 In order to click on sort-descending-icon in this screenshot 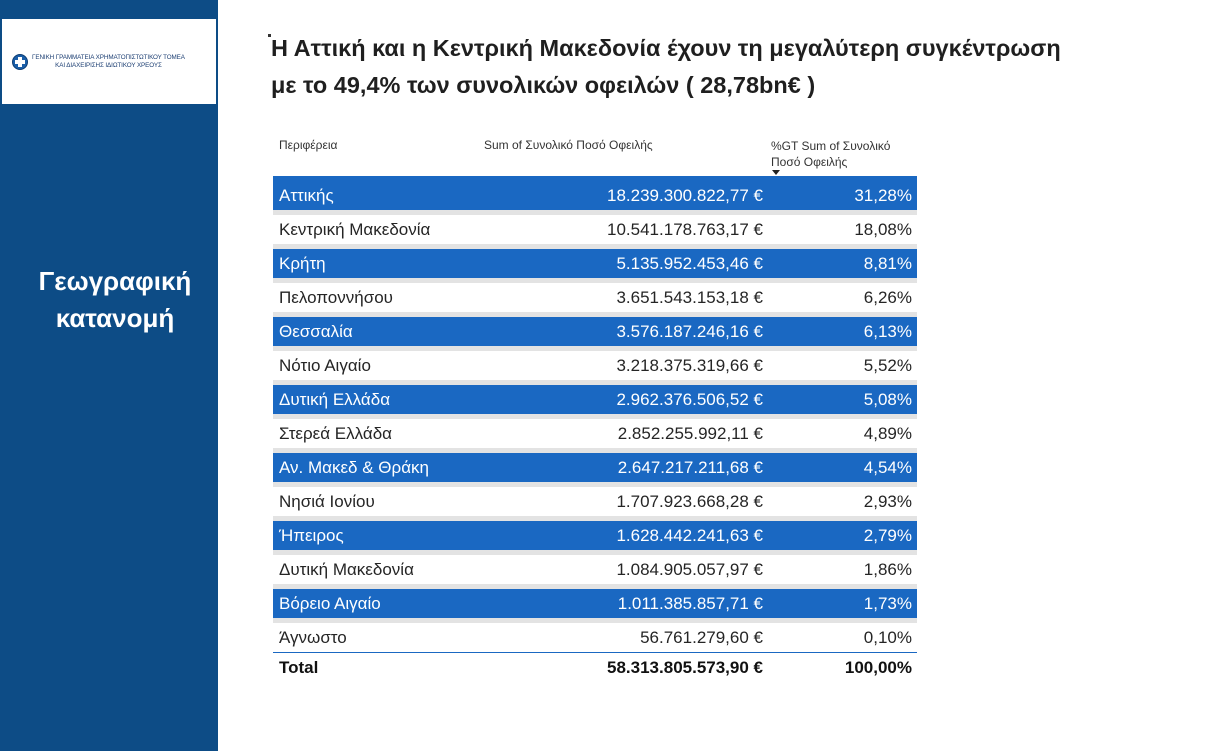, I will do `click(776, 172)`.